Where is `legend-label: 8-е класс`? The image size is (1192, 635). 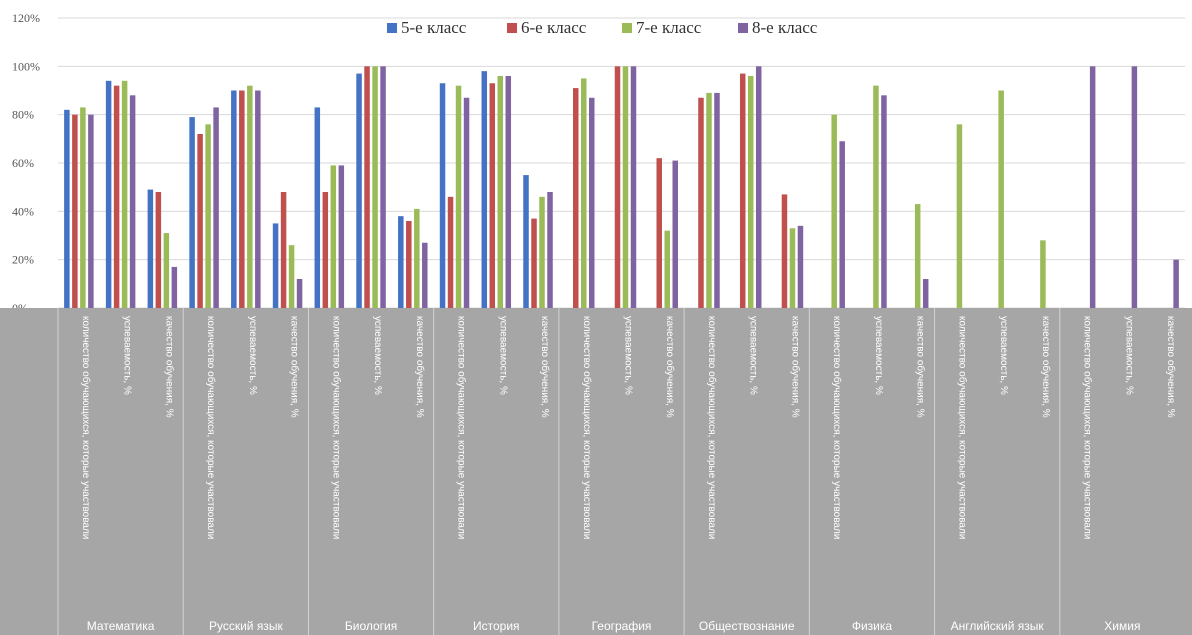 legend-label: 8-е класс is located at coordinates (785, 27).